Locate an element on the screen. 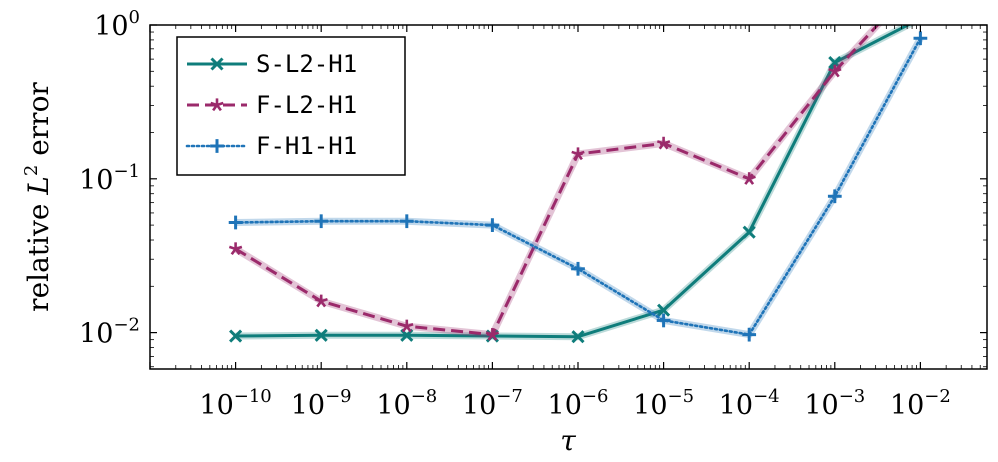  x-tick-label: 10⁻⁸ is located at coordinates (406, 403).